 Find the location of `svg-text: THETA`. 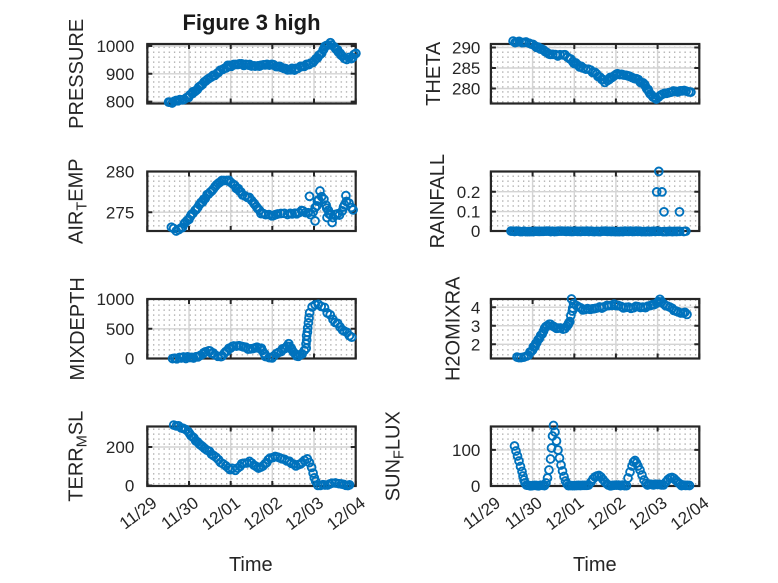

svg-text: THETA is located at coordinates (434, 73).